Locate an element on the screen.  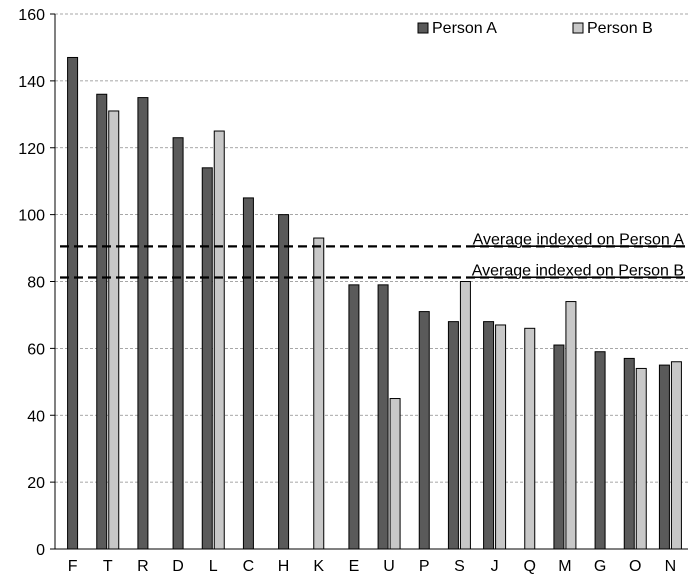
bar-person-a-d is located at coordinates (178, 343).